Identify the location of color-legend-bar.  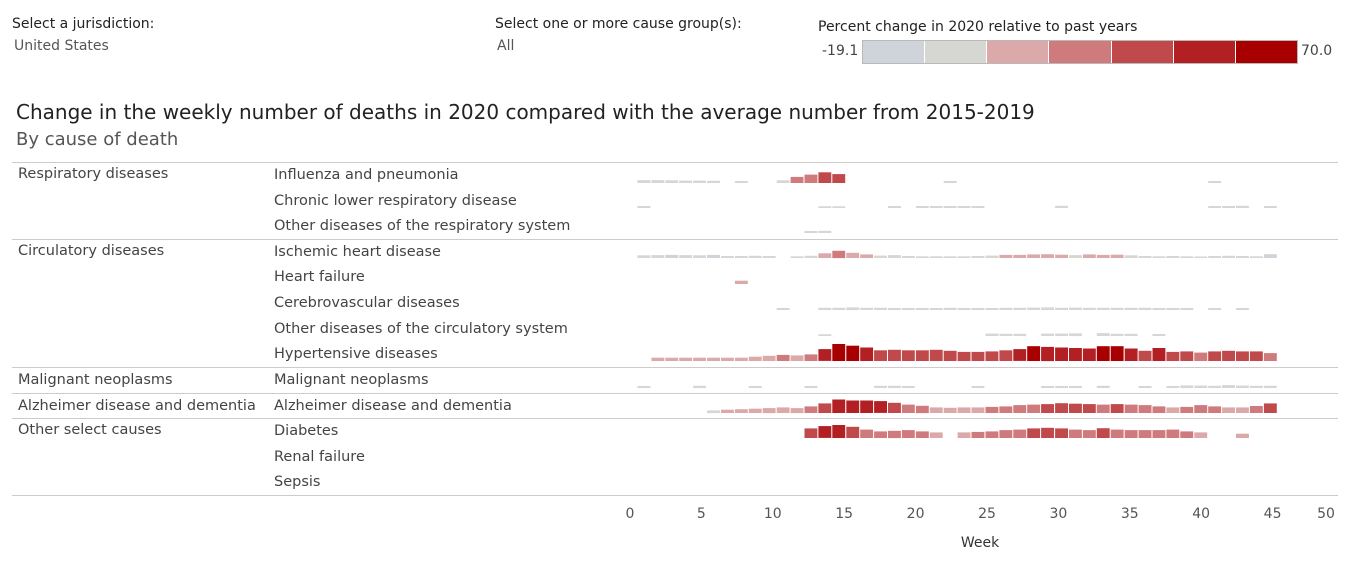
(1080, 52).